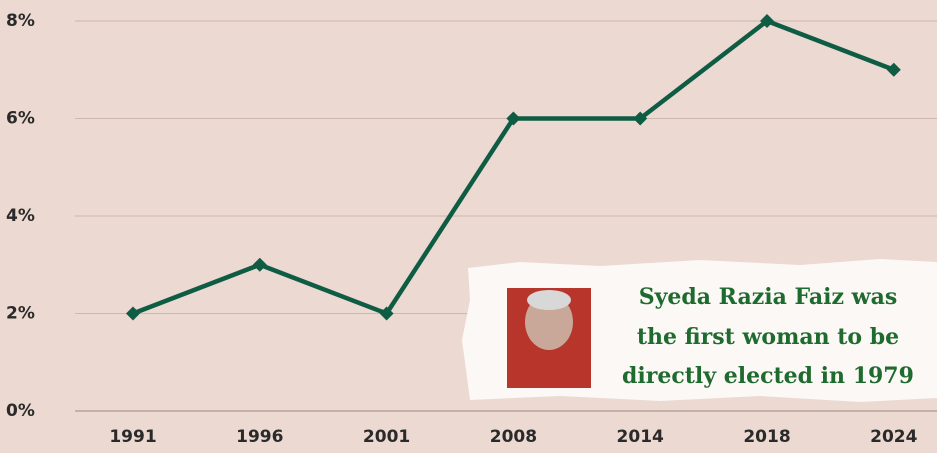 This screenshot has width=937, height=453. Describe the element at coordinates (640, 437) in the screenshot. I see `x-tick-label: 2014` at that location.